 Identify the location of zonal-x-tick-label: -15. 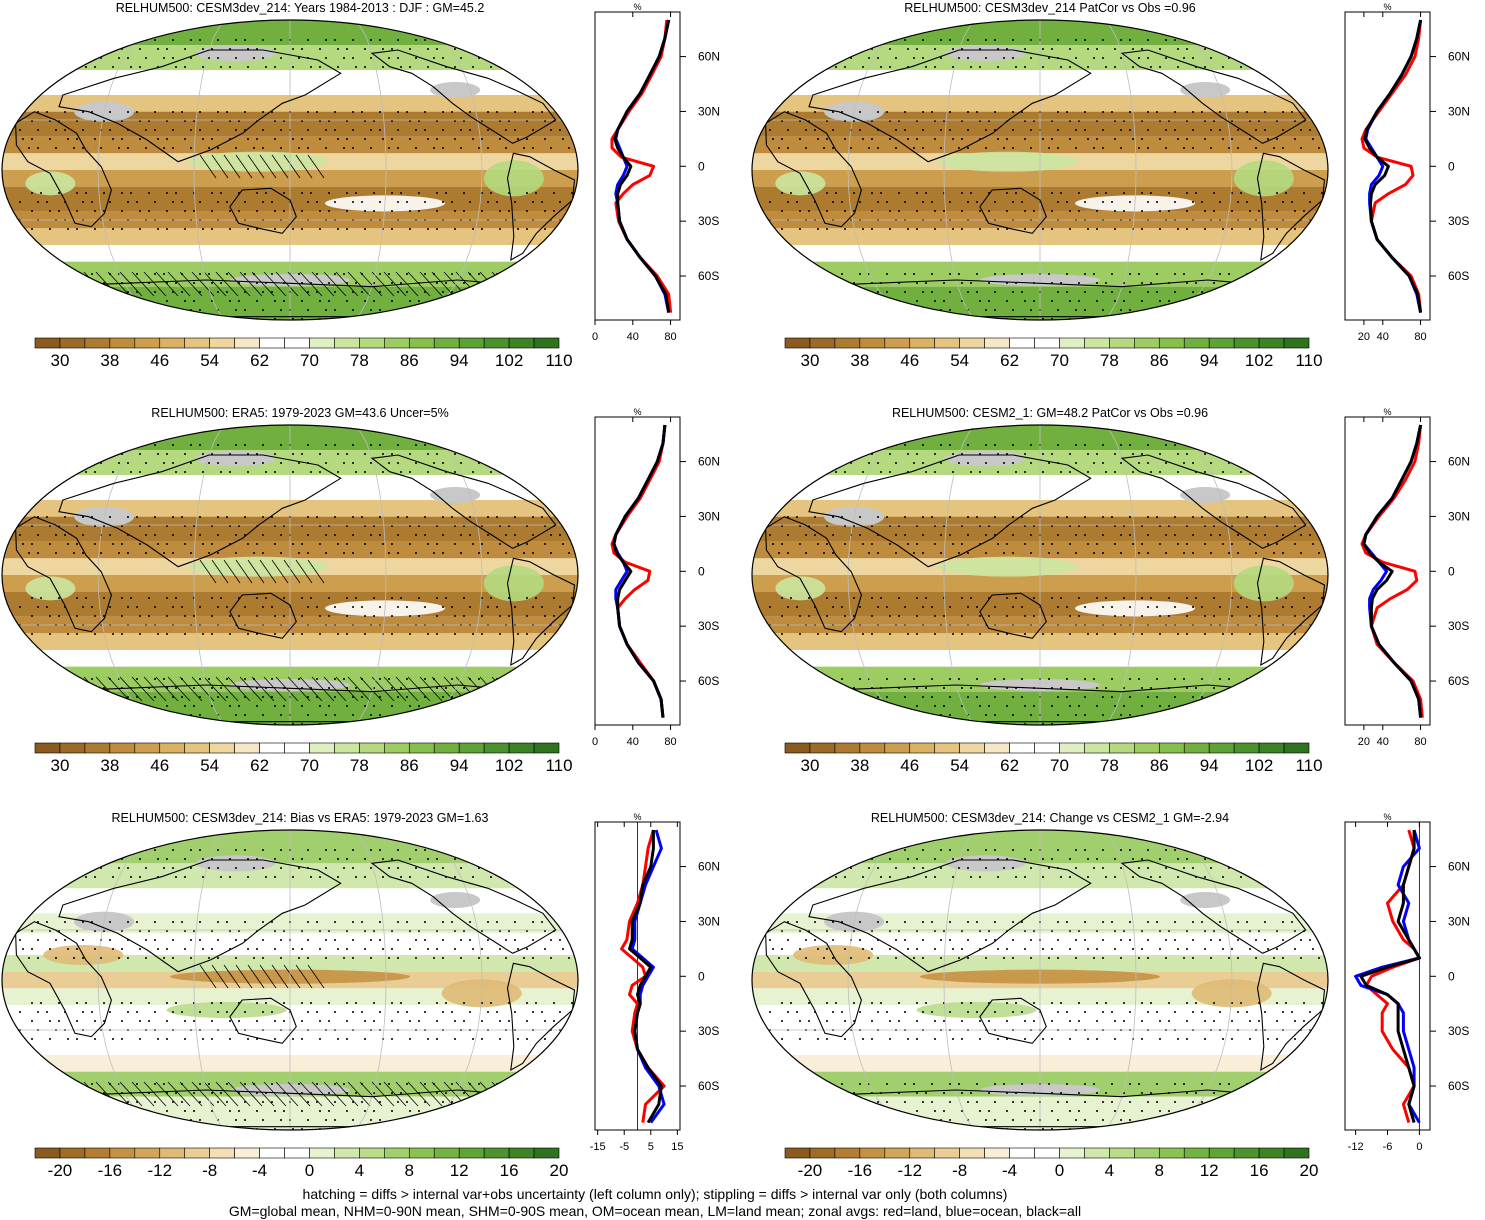
(598, 1147).